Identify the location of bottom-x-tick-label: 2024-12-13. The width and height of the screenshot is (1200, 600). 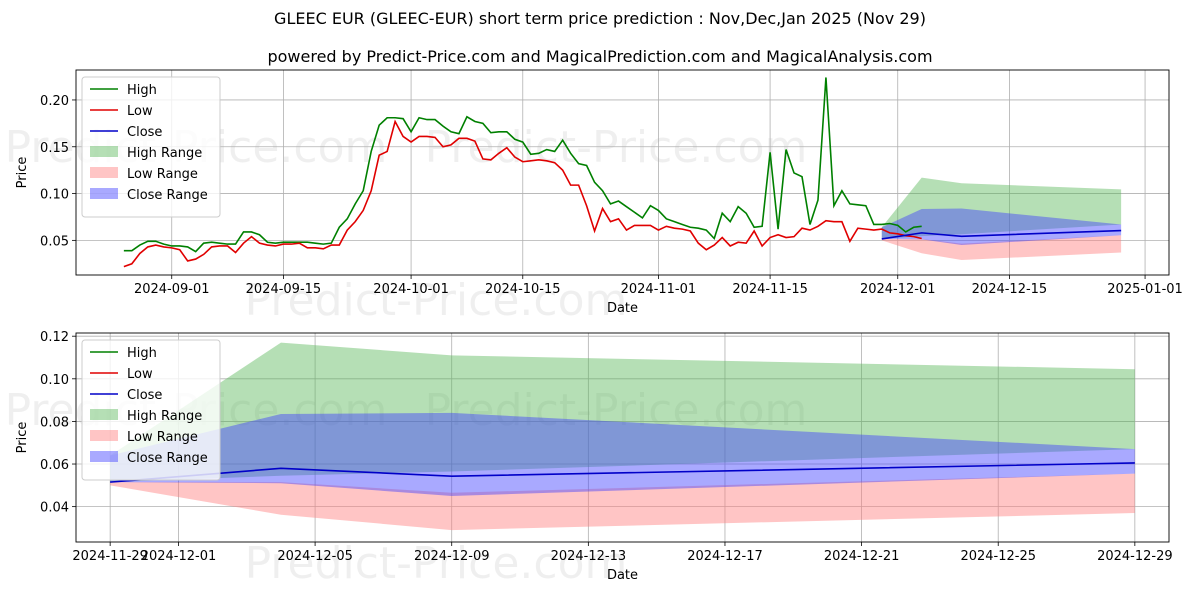
(589, 556).